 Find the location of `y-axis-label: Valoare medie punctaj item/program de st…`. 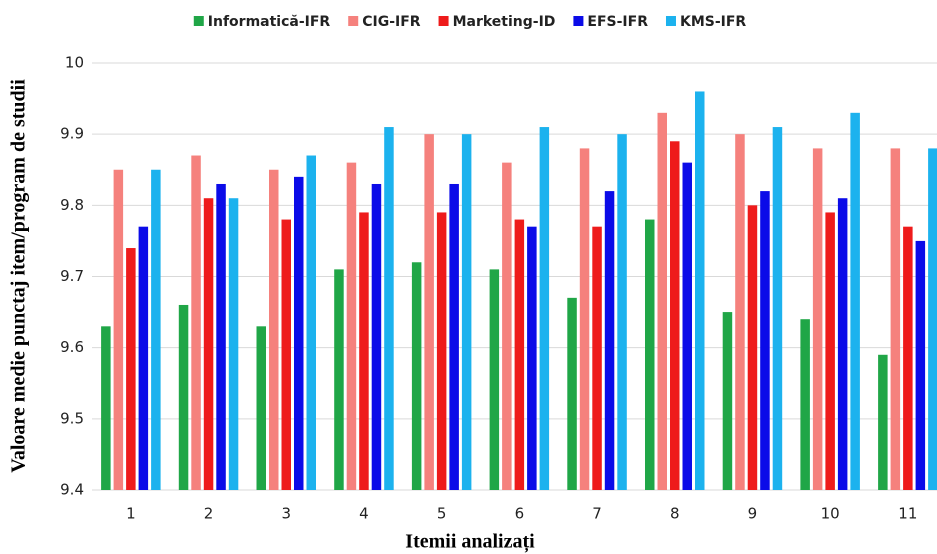

y-axis-label: Valoare medie punctaj item/program de st… is located at coordinates (19, 276).